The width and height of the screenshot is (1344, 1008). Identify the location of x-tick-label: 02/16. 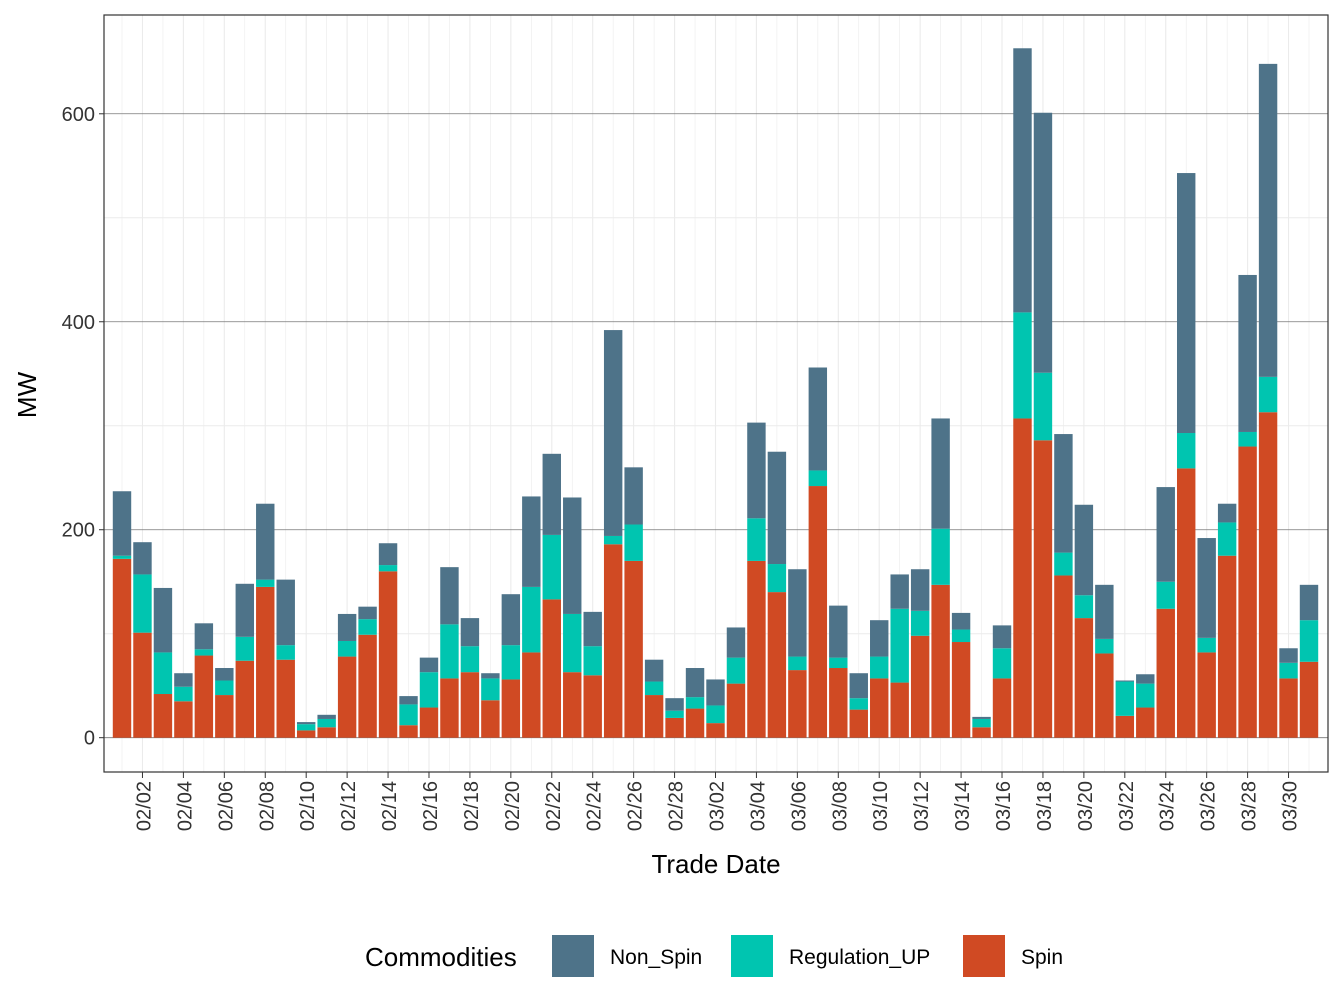
(431, 806).